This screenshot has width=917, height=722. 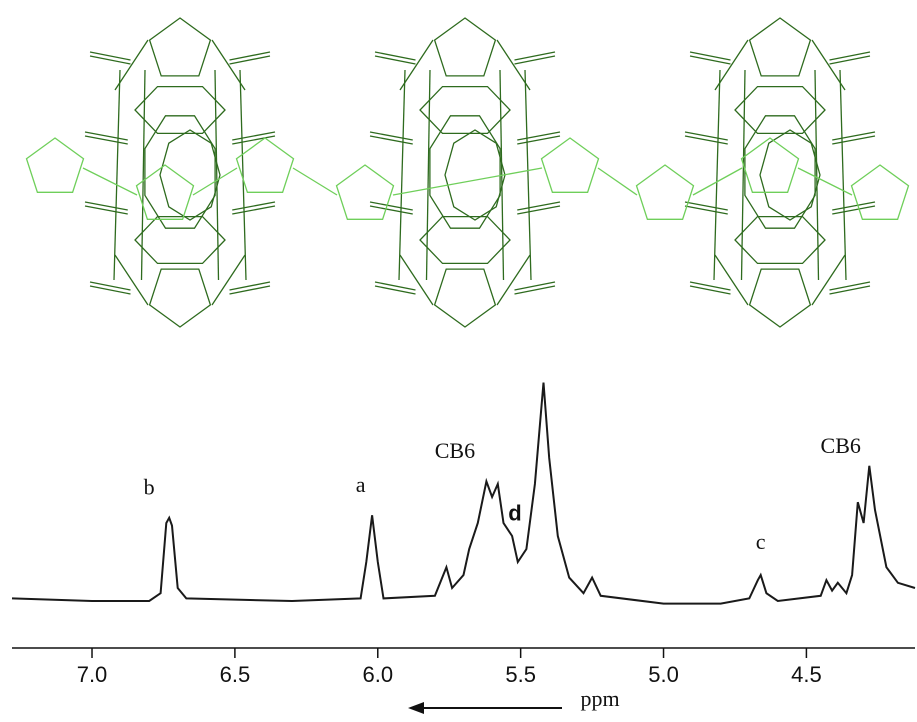 I want to click on x-tick-label: 5.5, so click(x=520, y=674).